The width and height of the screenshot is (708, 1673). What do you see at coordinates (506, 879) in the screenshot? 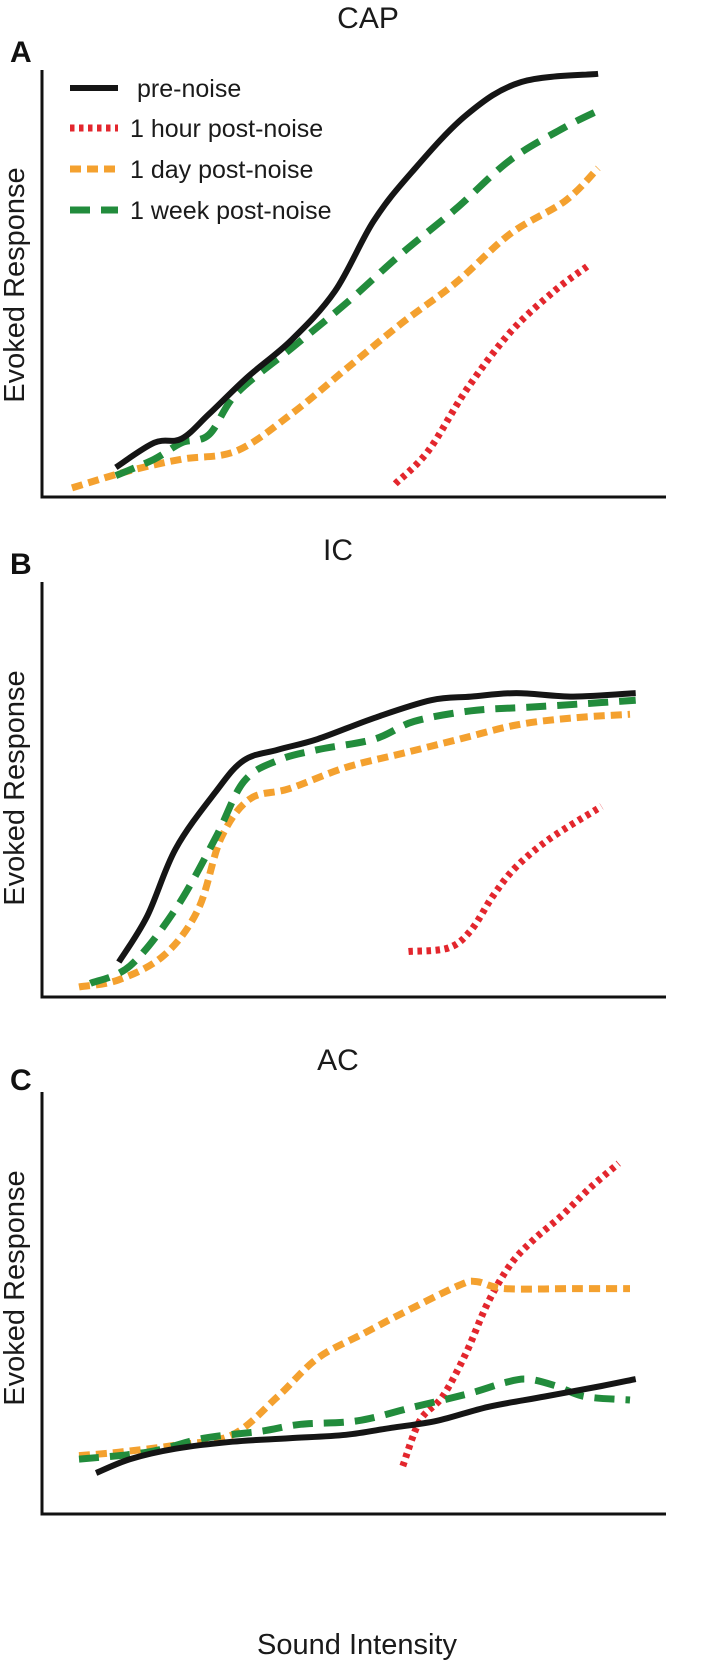
I see `series-line-1-hour-post-noise-b` at bounding box center [506, 879].